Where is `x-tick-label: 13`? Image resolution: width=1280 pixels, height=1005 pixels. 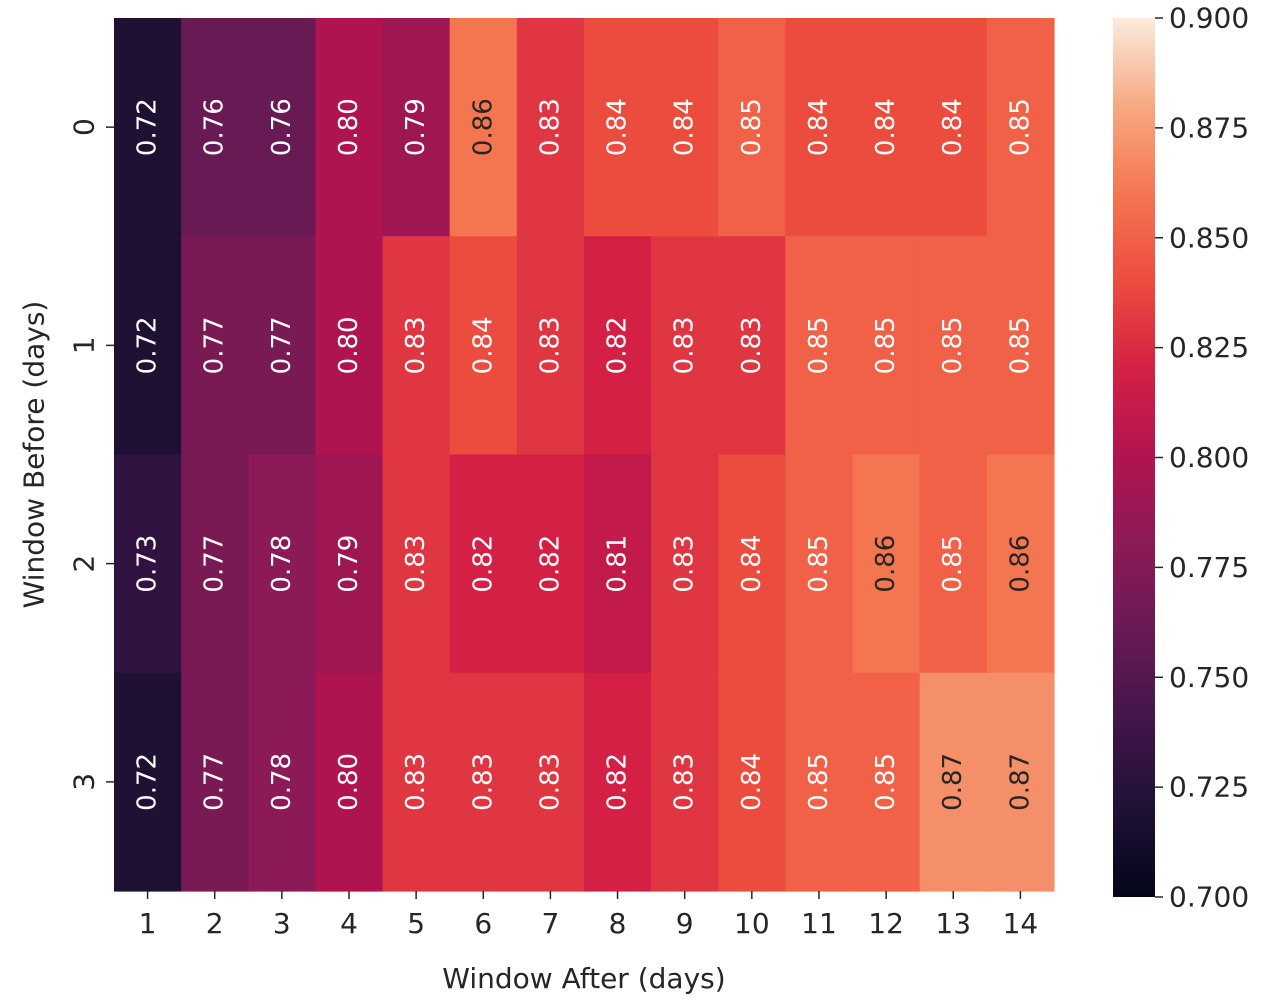
x-tick-label: 13 is located at coordinates (953, 923).